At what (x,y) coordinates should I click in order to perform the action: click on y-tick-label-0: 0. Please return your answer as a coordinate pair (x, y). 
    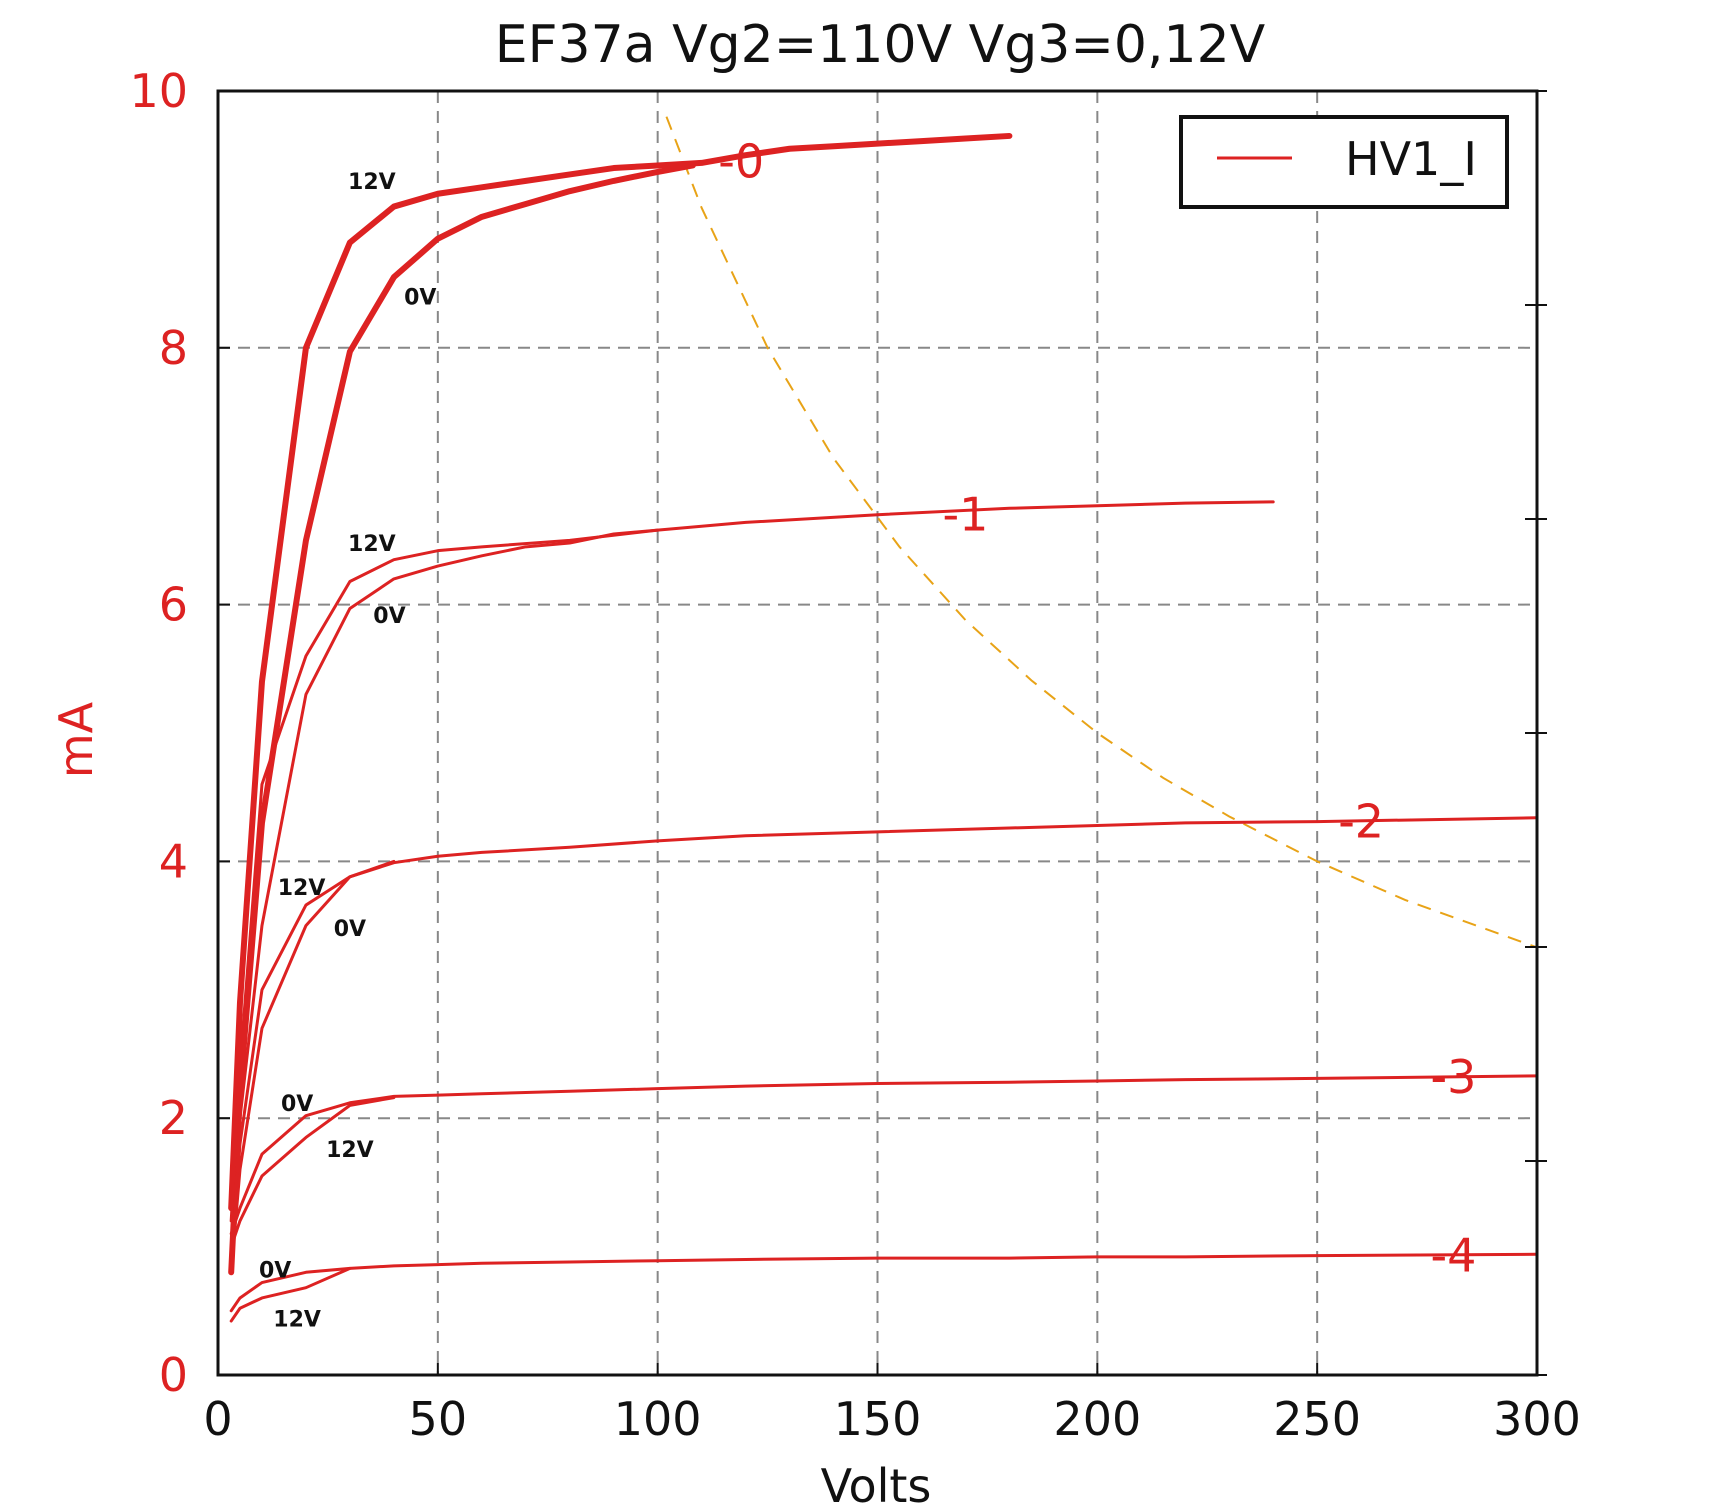
    Looking at the image, I should click on (173, 1375).